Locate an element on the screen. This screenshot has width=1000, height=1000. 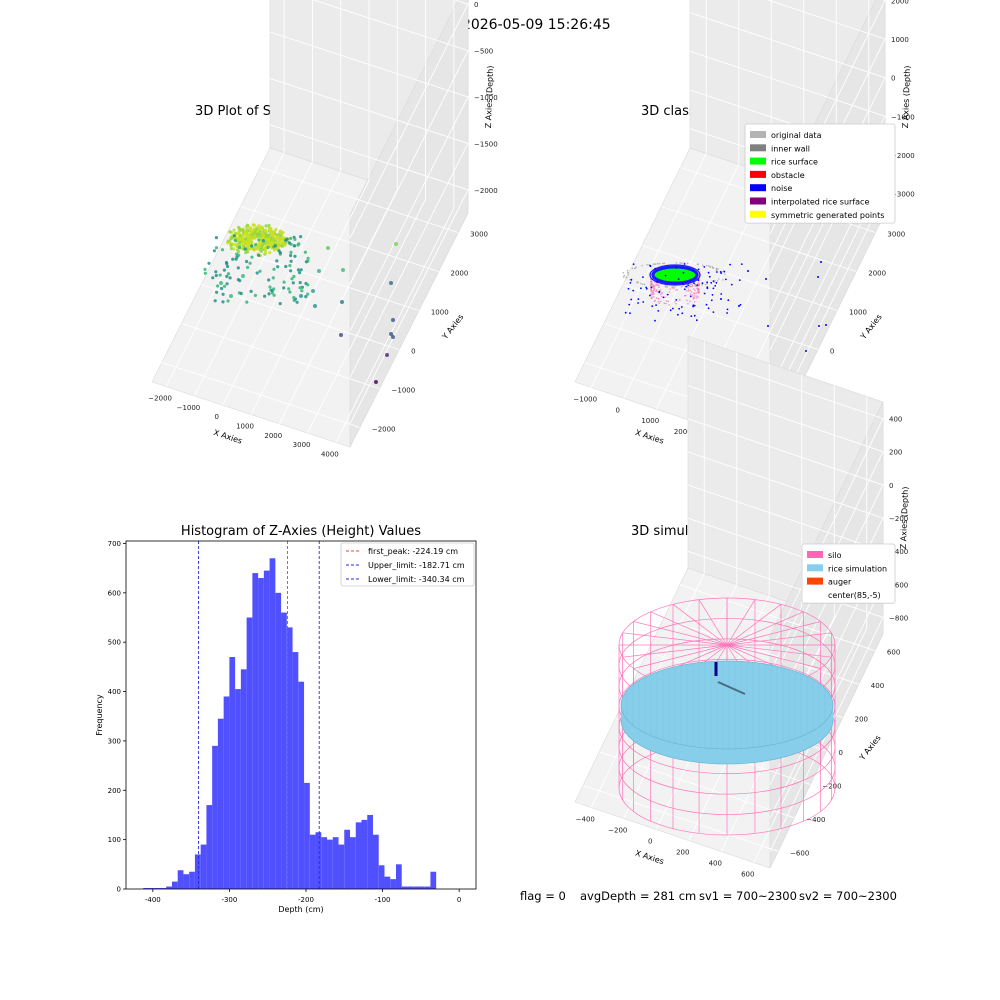
histogram-ytick-label: 700 is located at coordinates (114, 544).